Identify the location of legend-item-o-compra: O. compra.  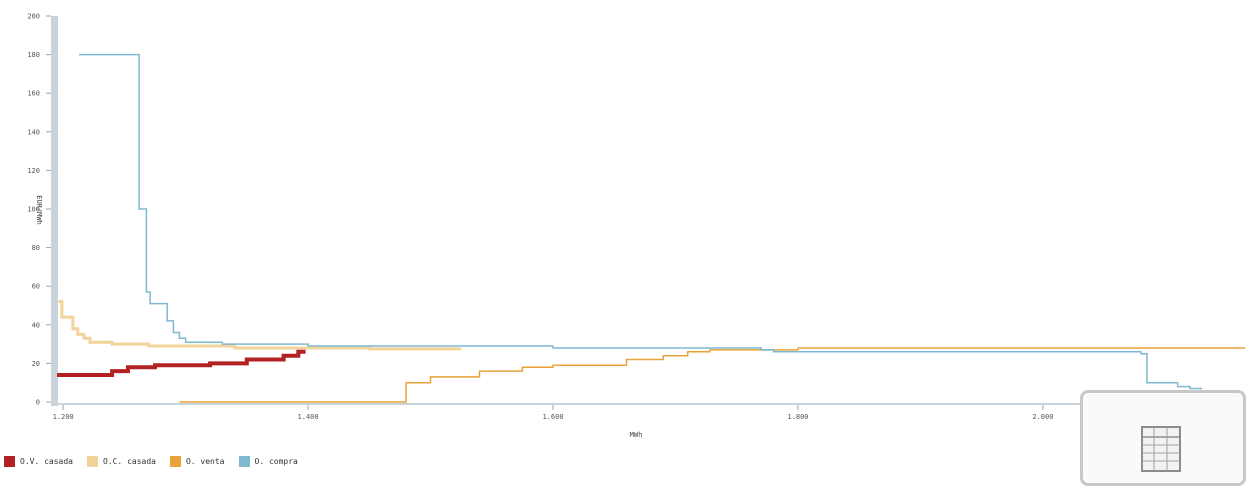
(268, 461).